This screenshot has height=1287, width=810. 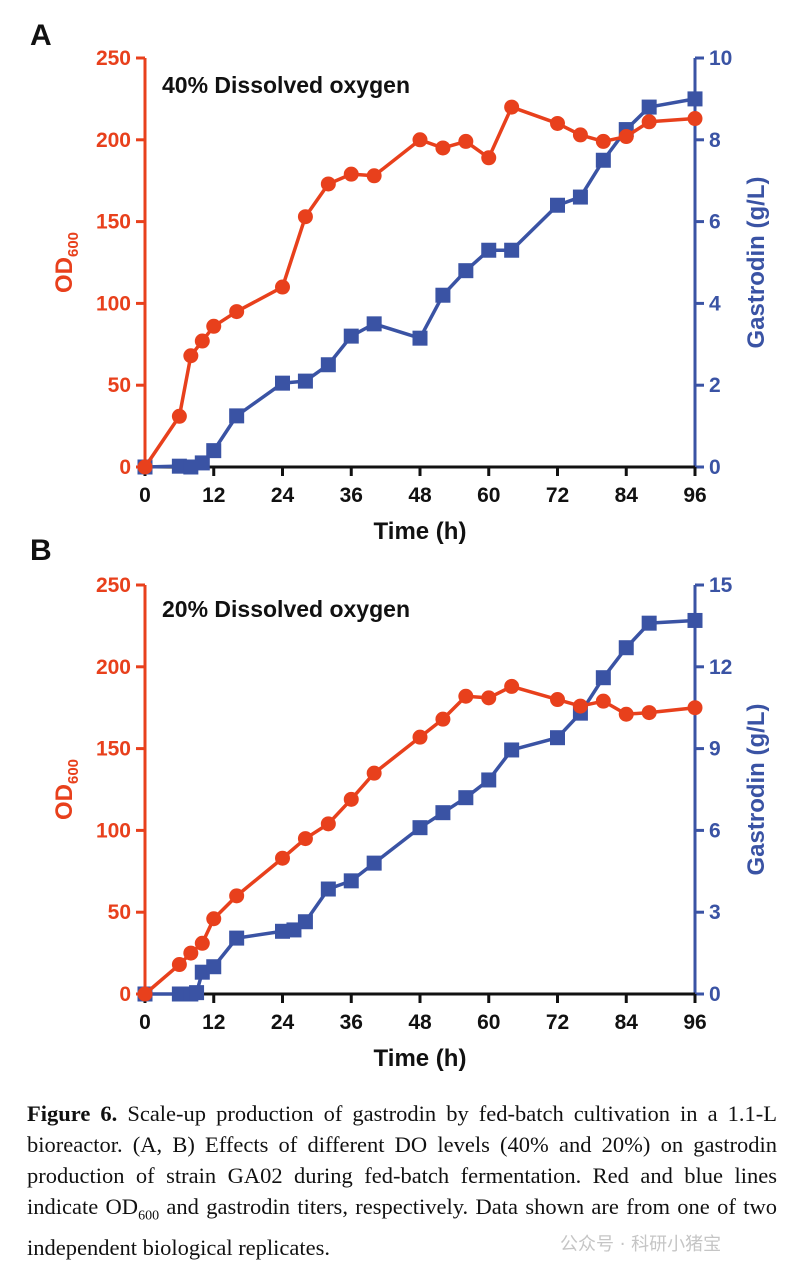 I want to click on caption-label: Figure 6., so click(x=72, y=1113).